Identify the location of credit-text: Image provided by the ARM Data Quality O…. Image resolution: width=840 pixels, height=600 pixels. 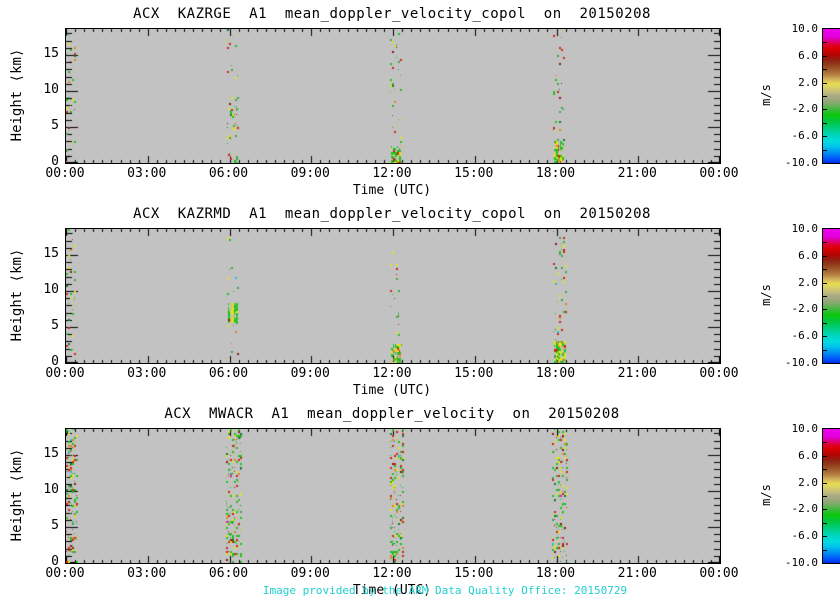
(445, 590).